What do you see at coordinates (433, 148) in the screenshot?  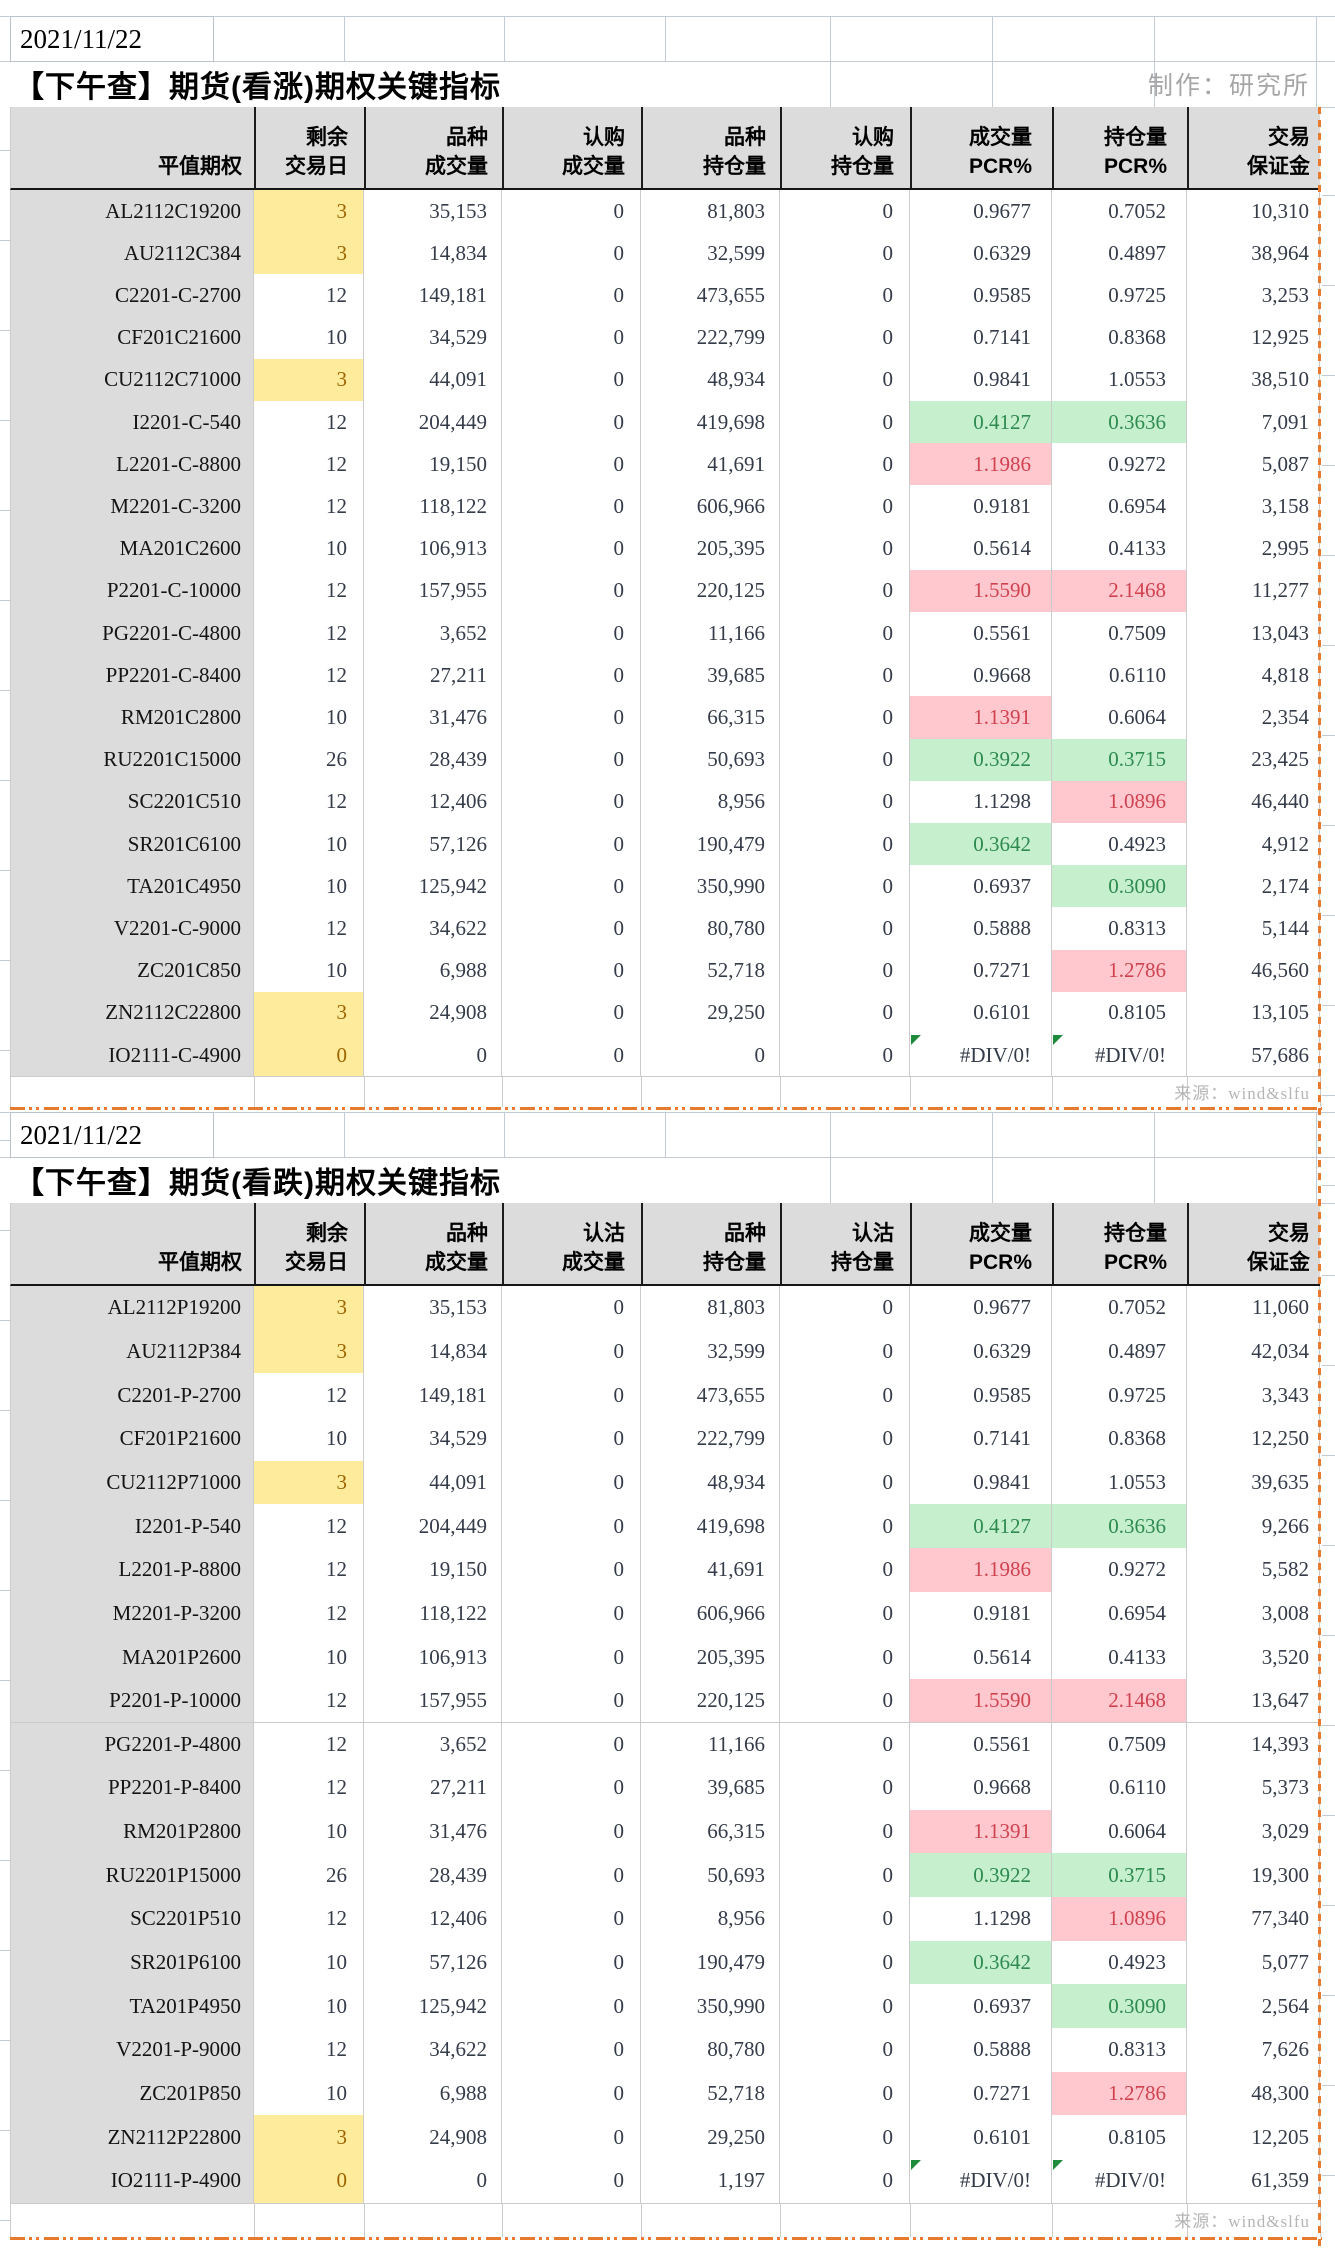 I see `column-header: 品种 成交量` at bounding box center [433, 148].